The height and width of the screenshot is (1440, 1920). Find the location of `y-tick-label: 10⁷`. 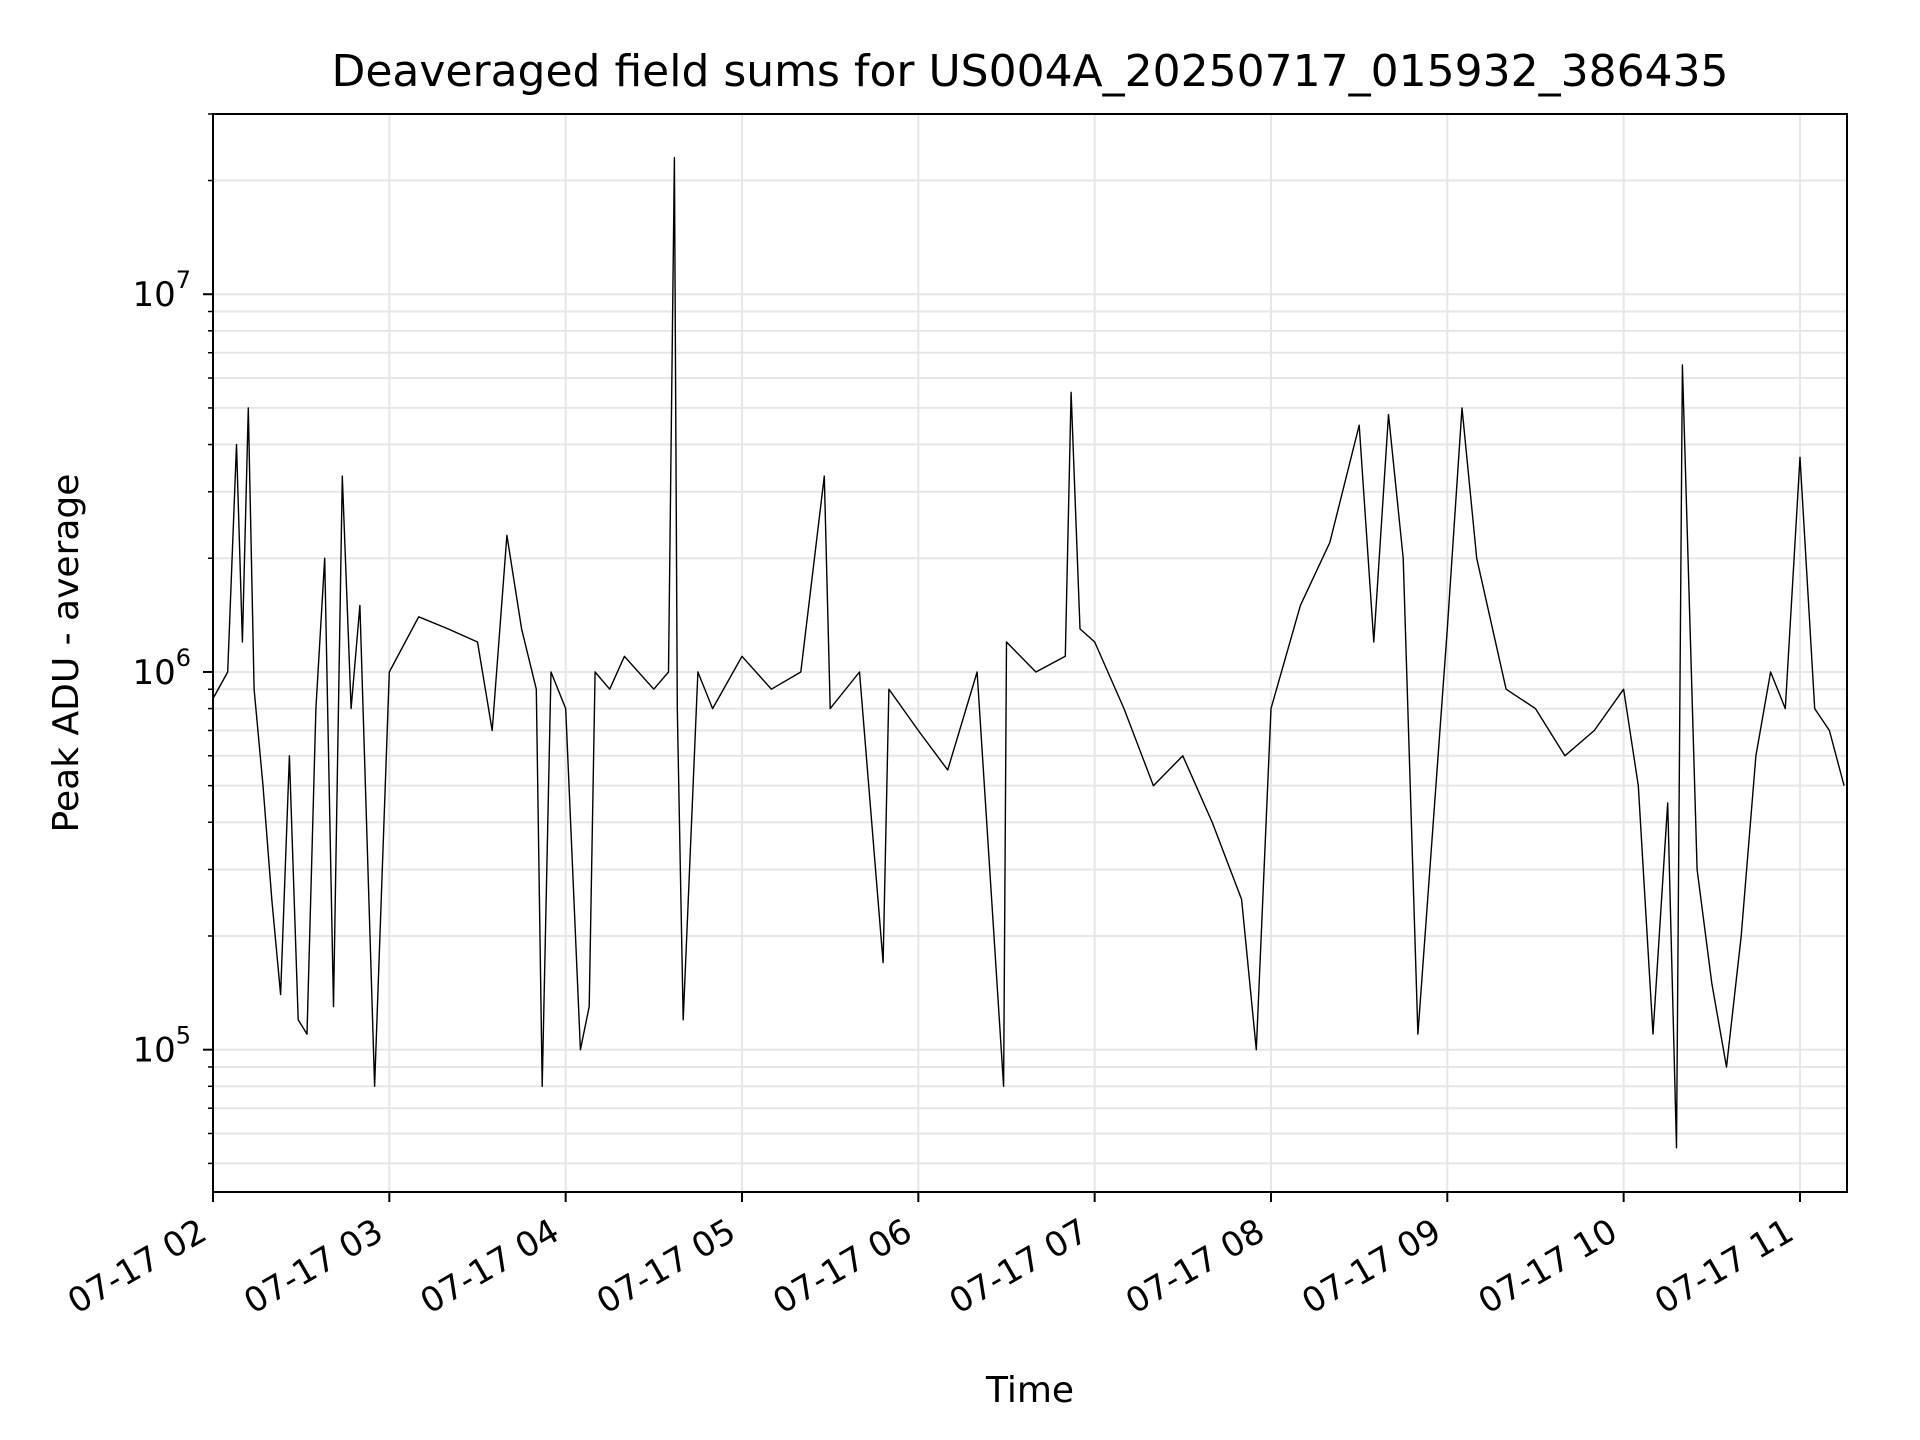

y-tick-label: 10⁷ is located at coordinates (161, 290).